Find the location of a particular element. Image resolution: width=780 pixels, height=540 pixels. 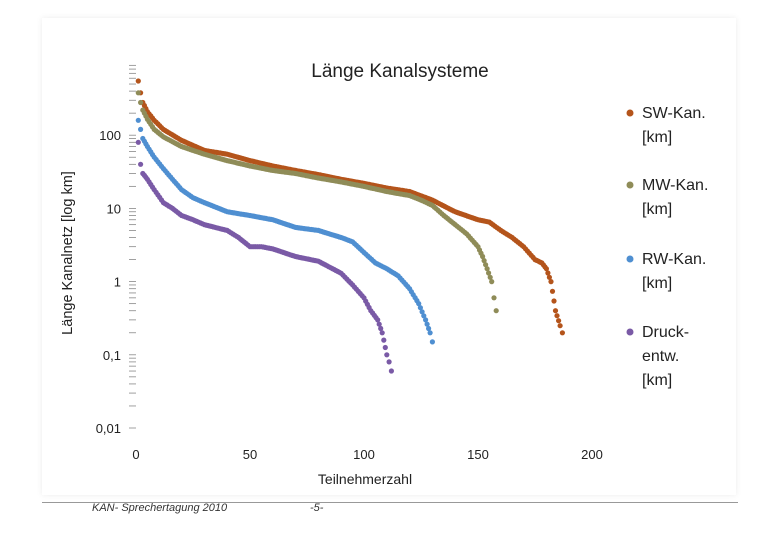

y-tick-label: 10 is located at coordinates (114, 208).